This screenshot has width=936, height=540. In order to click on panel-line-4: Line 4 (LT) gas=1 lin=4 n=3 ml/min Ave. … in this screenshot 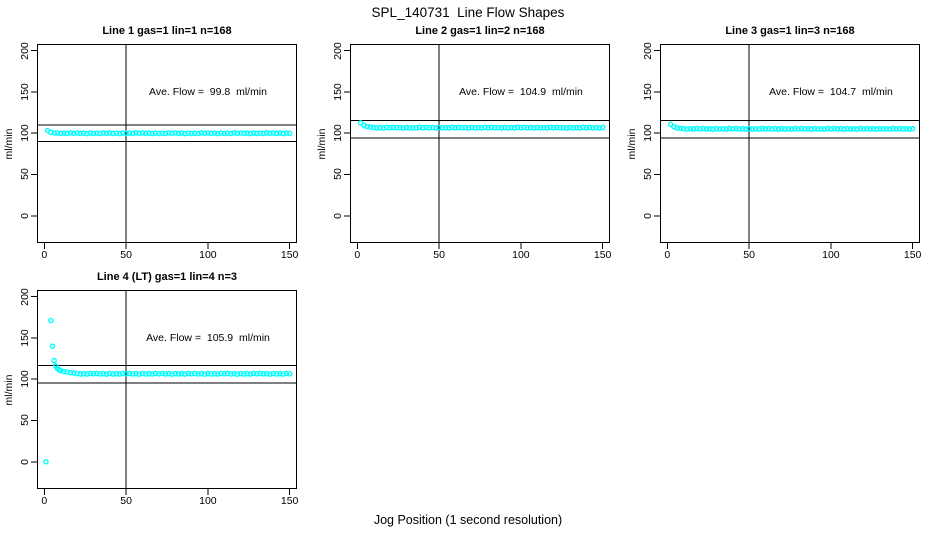, I will do `click(150, 389)`.